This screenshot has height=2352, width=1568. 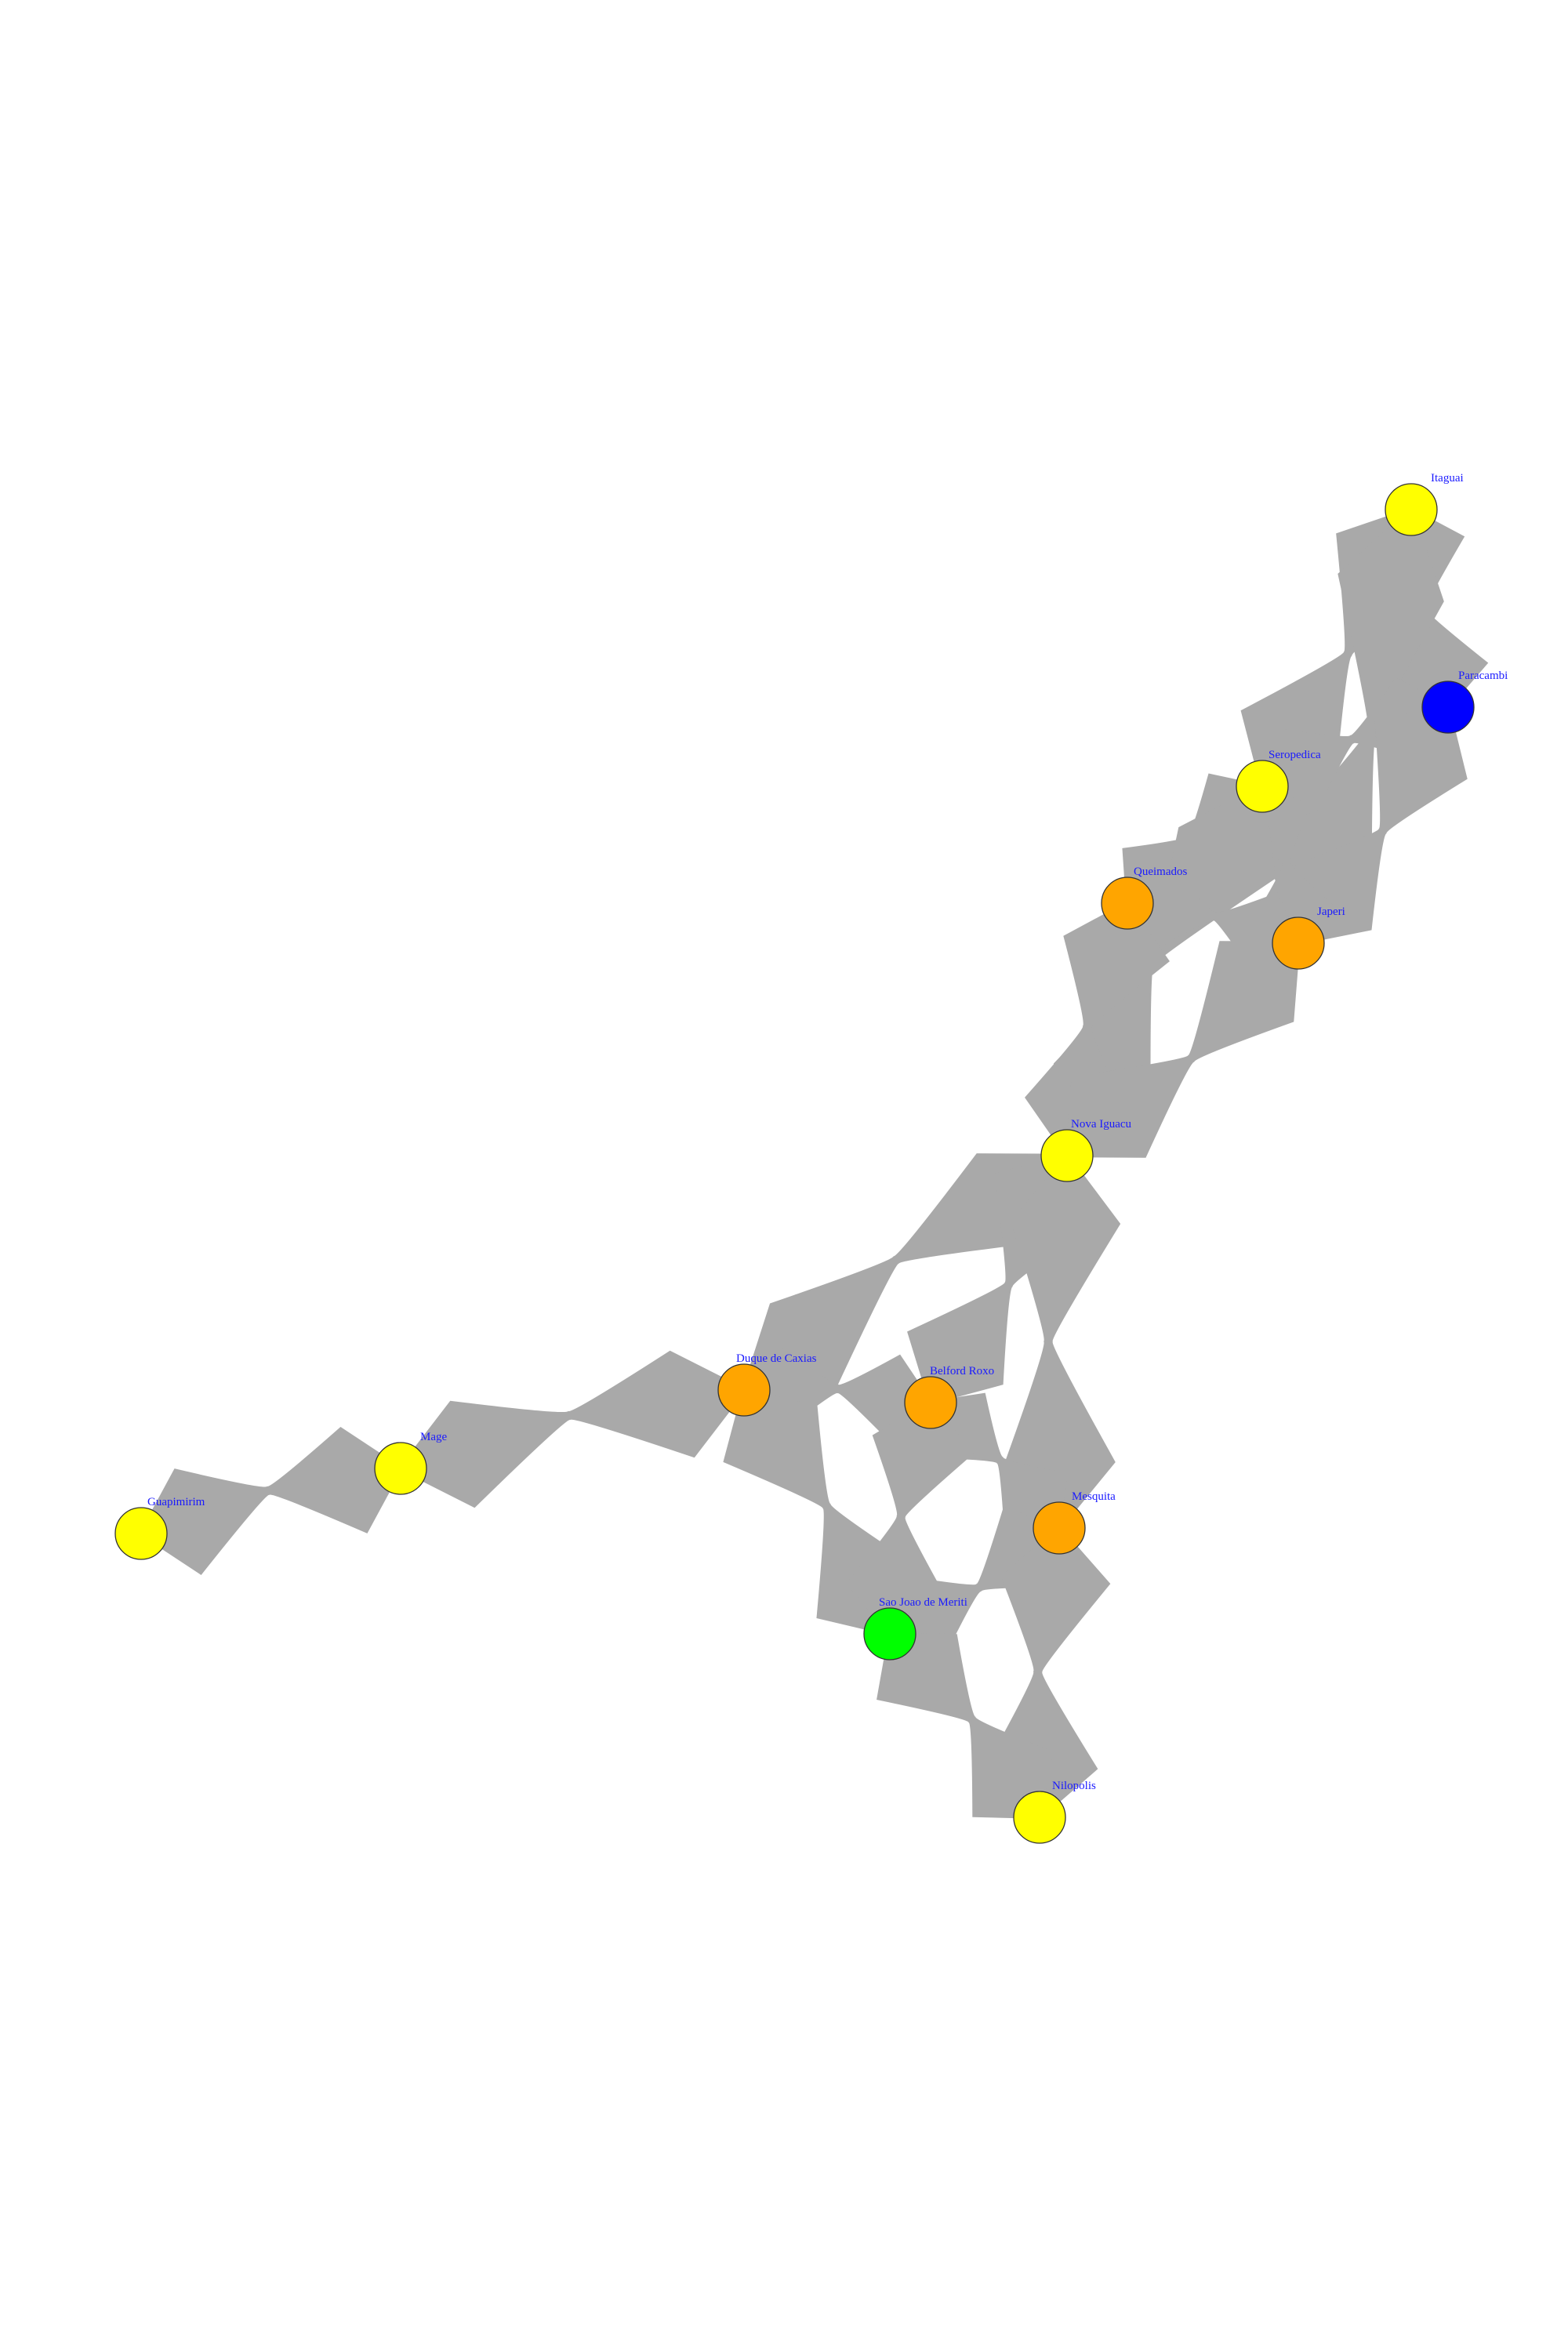 What do you see at coordinates (1074, 1786) in the screenshot?
I see `node-label: Nilopolis` at bounding box center [1074, 1786].